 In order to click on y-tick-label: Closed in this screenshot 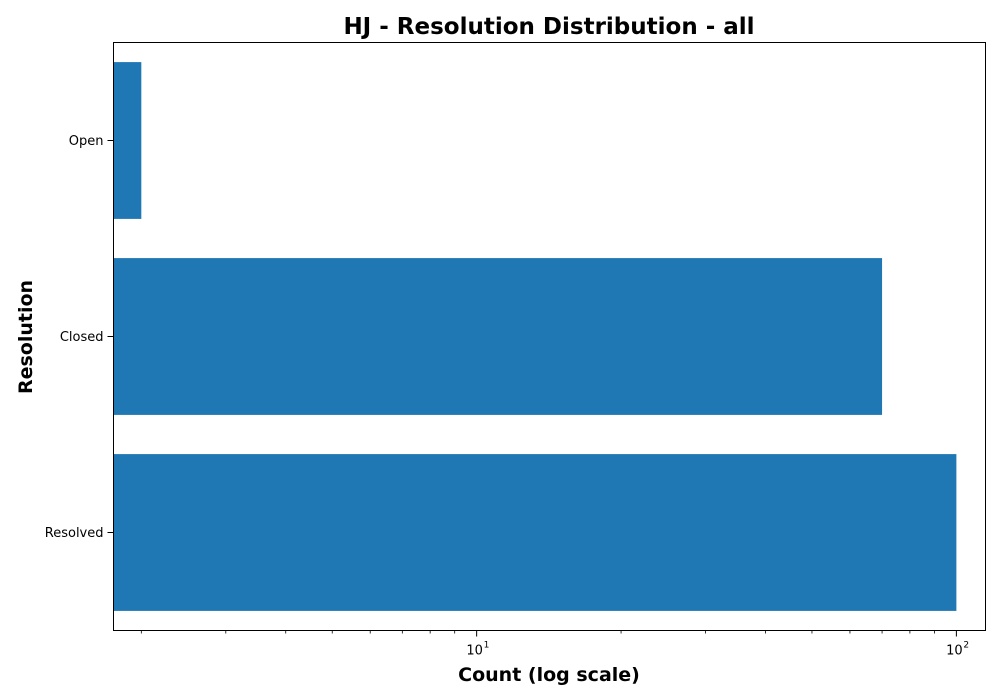, I will do `click(82, 337)`.